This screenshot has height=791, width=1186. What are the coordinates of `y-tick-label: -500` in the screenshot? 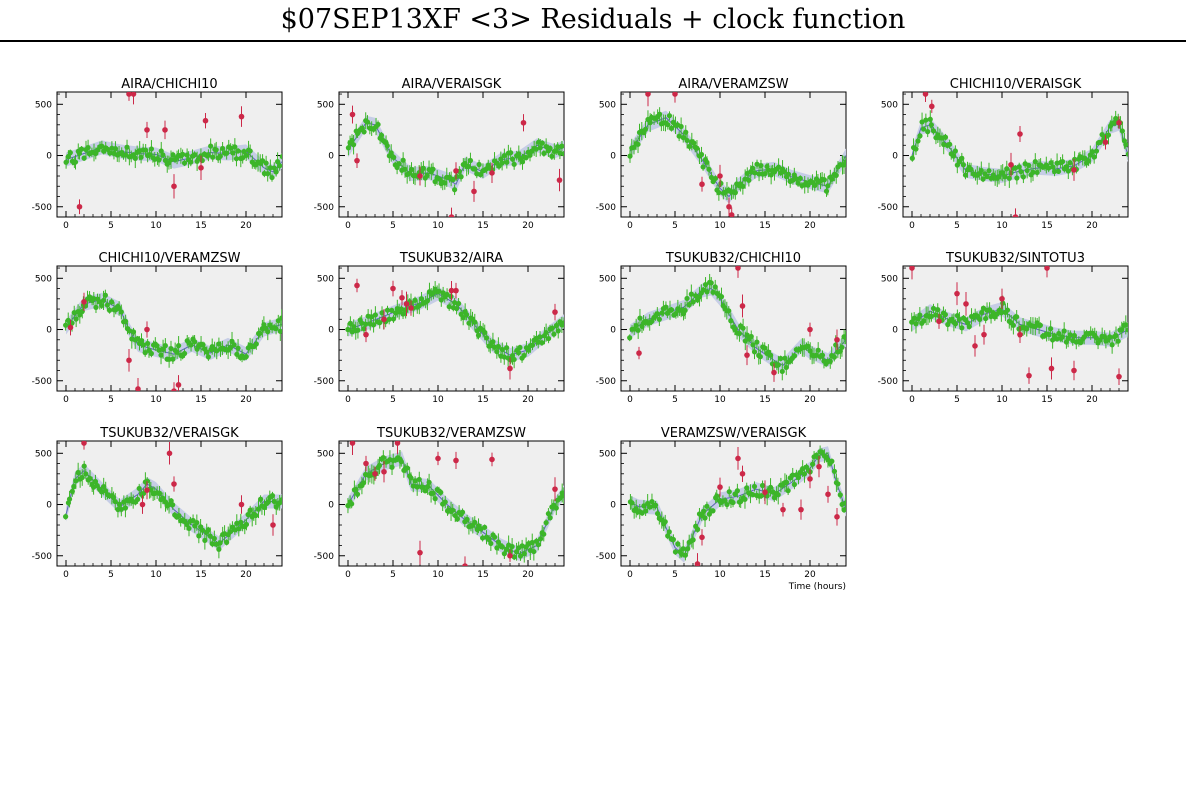 It's located at (606, 557).